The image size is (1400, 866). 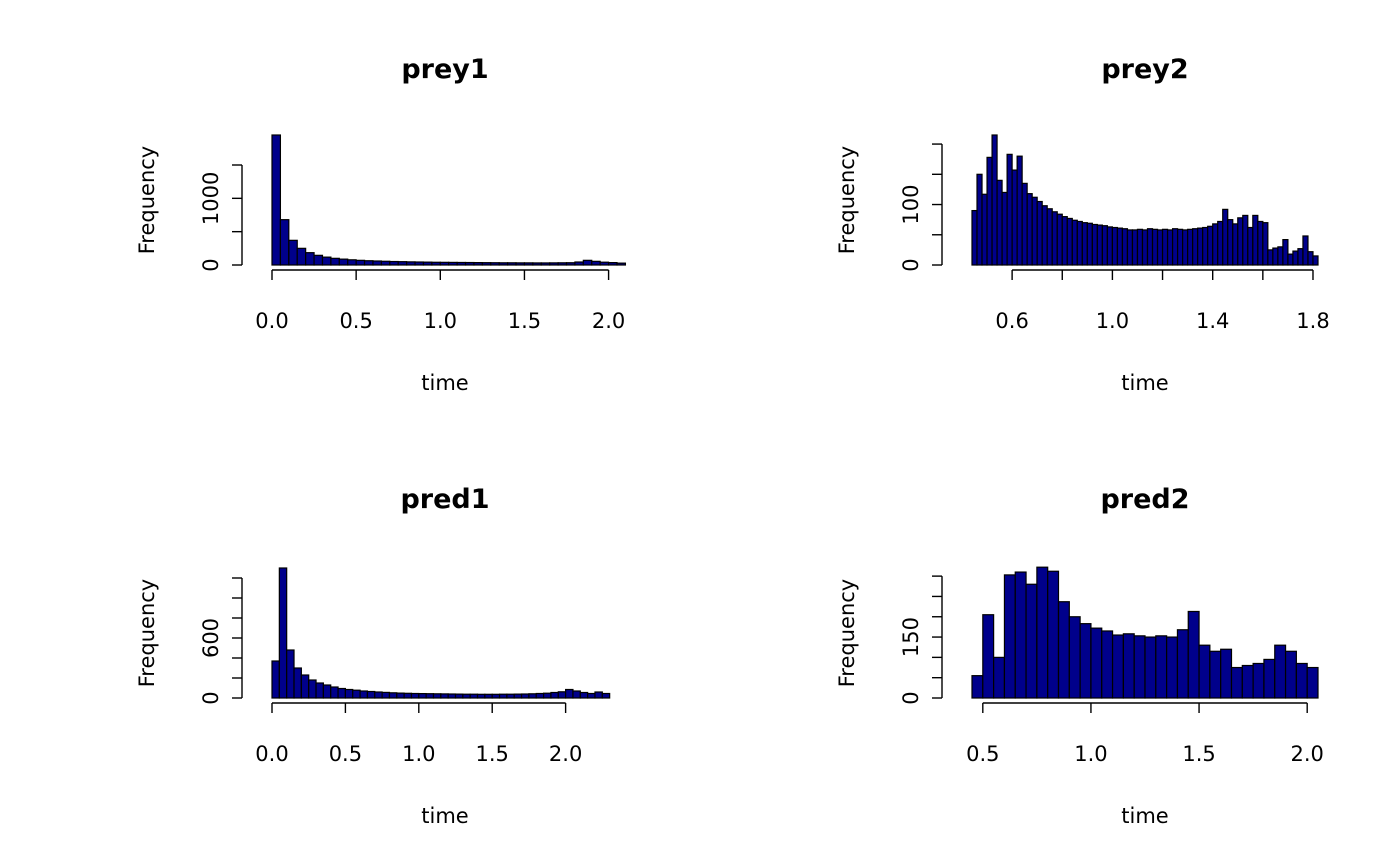 I want to click on y-tick-label: 150, so click(x=911, y=637).